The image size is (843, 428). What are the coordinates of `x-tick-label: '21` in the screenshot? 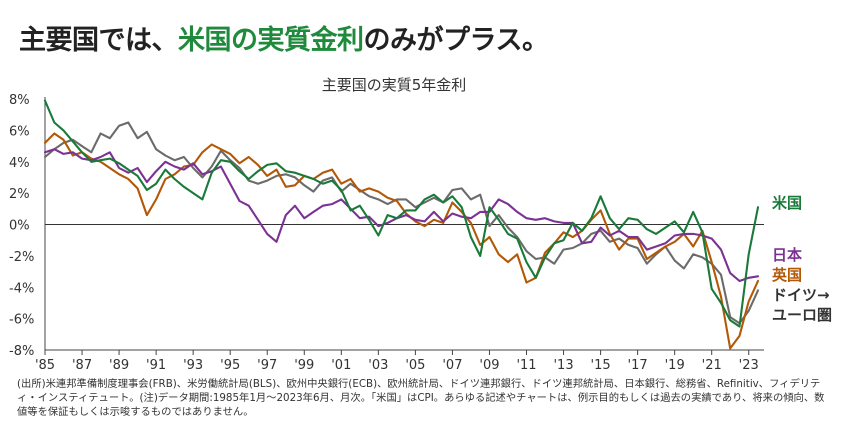 It's located at (712, 365).